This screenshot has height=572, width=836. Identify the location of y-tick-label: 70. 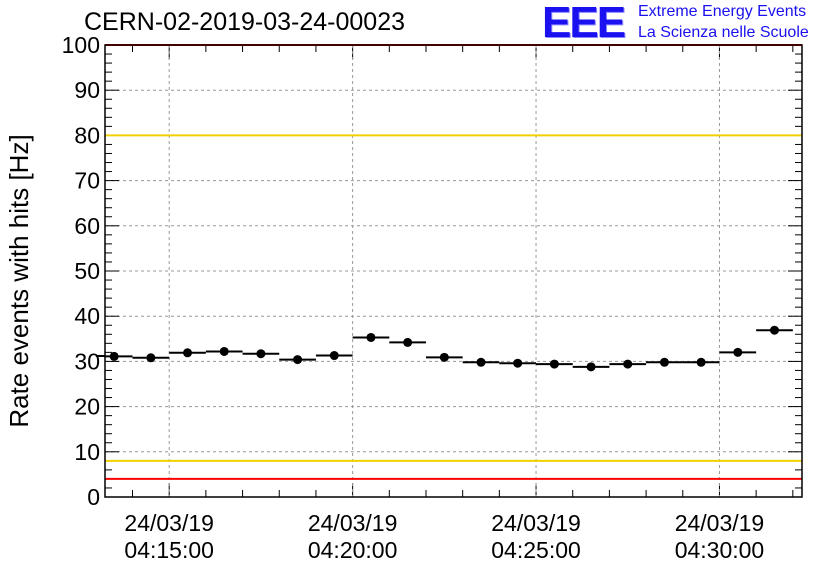
(87, 181).